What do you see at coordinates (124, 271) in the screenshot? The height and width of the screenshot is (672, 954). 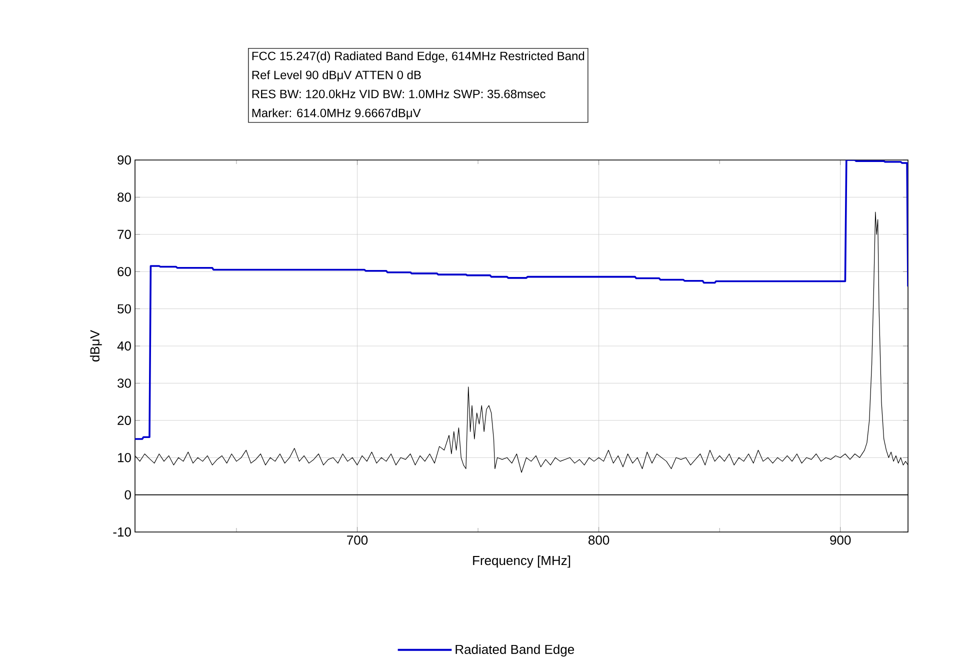 I see `y-tick-label: 60` at bounding box center [124, 271].